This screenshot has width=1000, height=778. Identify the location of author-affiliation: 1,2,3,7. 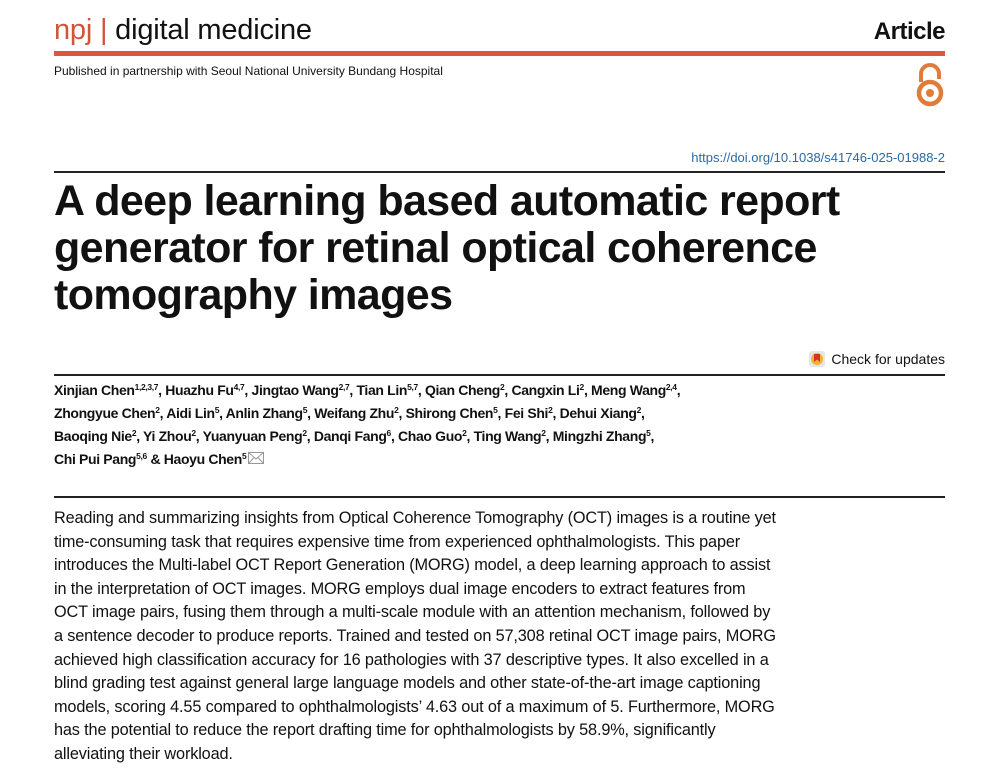
(146, 387).